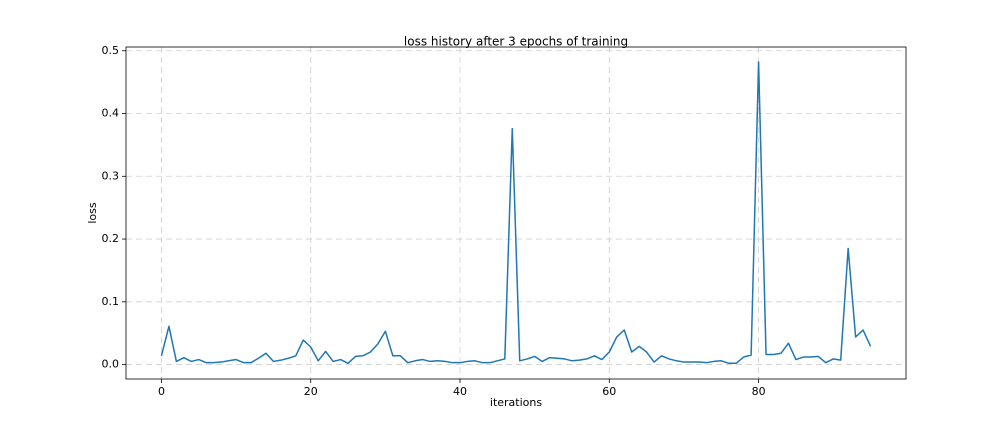  What do you see at coordinates (111, 175) in the screenshot?
I see `y-tick-label: 0.3` at bounding box center [111, 175].